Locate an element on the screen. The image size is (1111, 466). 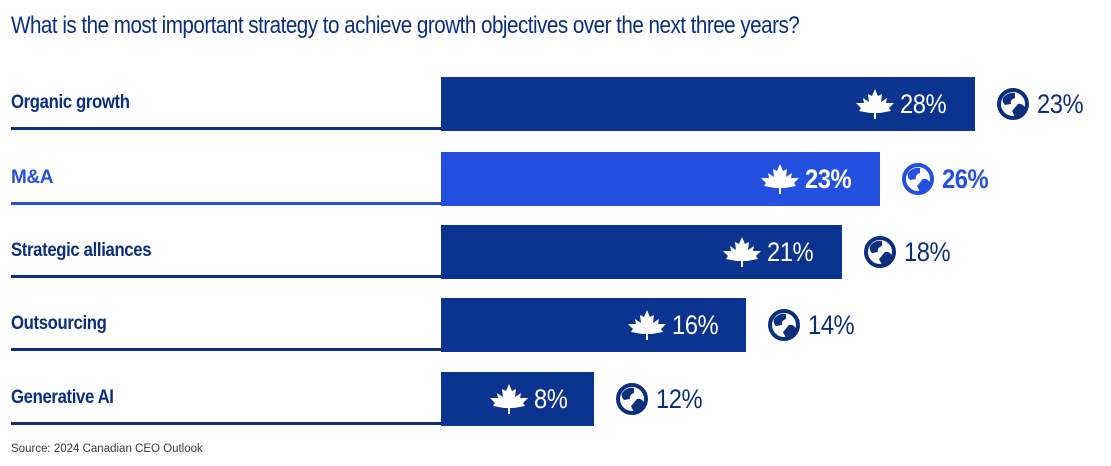
canada-value: 23% is located at coordinates (809, 179).